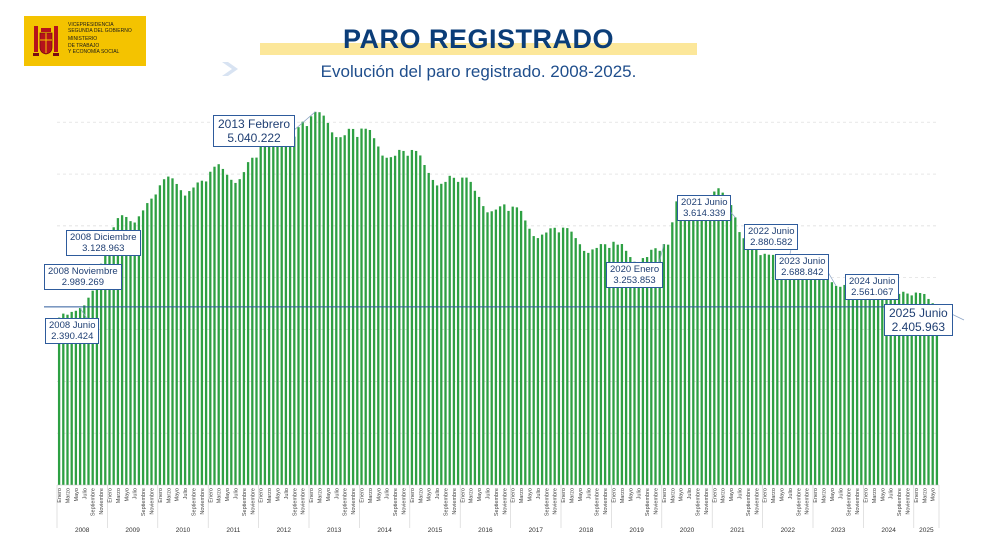 The width and height of the screenshot is (990, 556). I want to click on annotation-box: 2008 Diciembre 3.128.963, so click(103, 243).